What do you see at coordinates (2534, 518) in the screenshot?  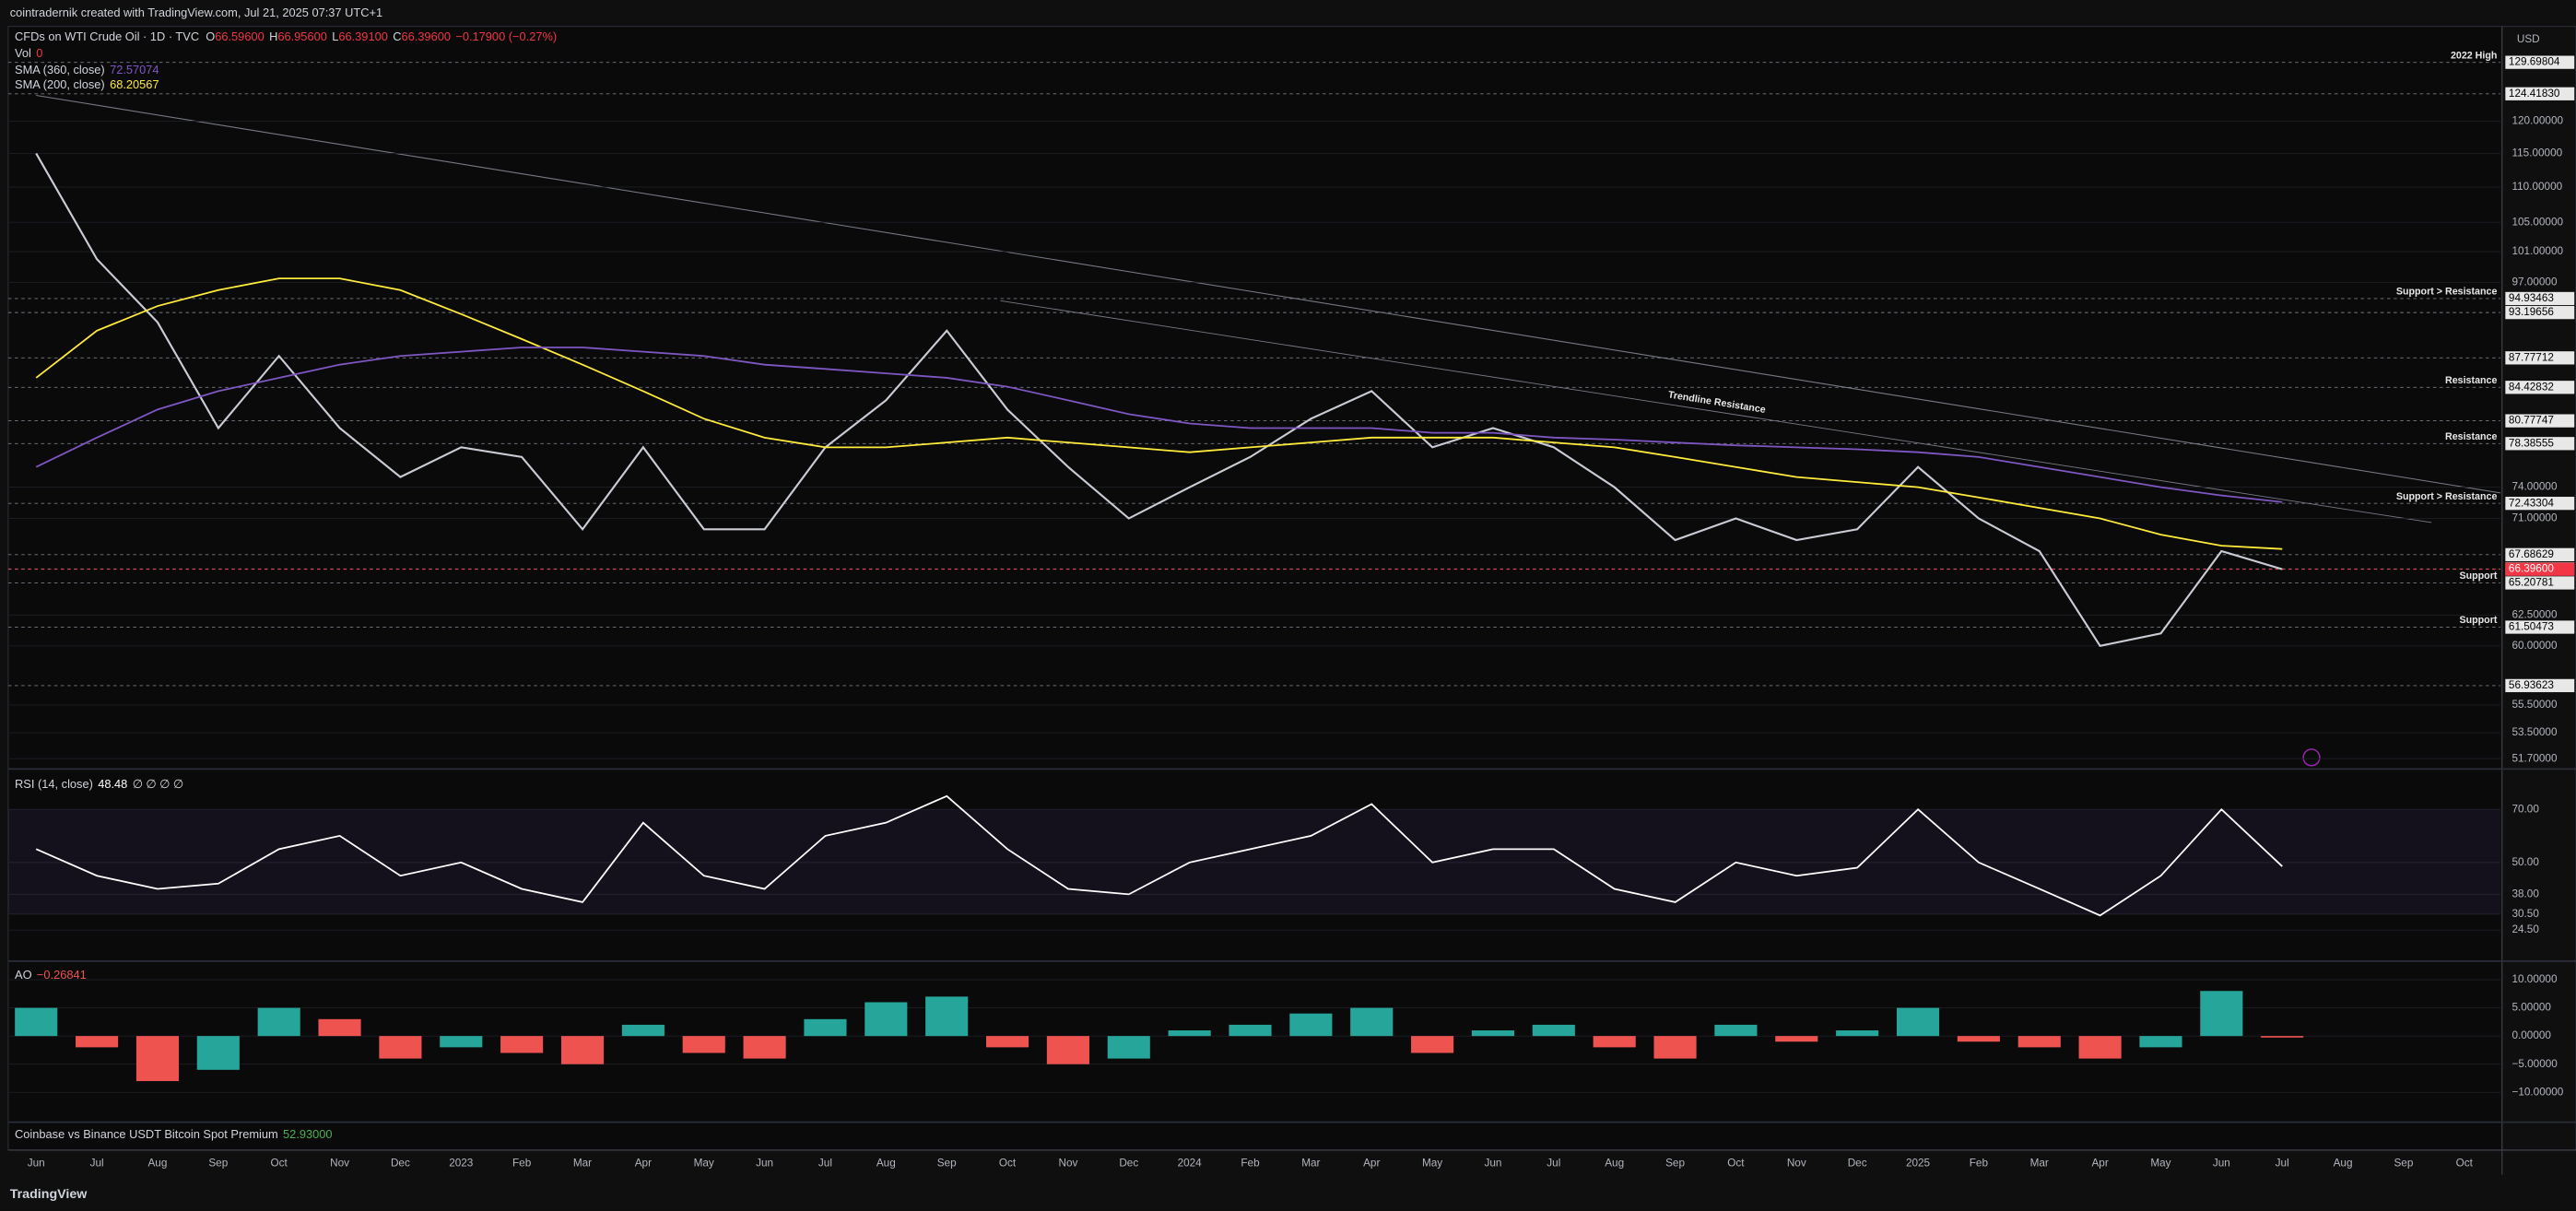 I see `y-tick-label: 71.00000` at bounding box center [2534, 518].